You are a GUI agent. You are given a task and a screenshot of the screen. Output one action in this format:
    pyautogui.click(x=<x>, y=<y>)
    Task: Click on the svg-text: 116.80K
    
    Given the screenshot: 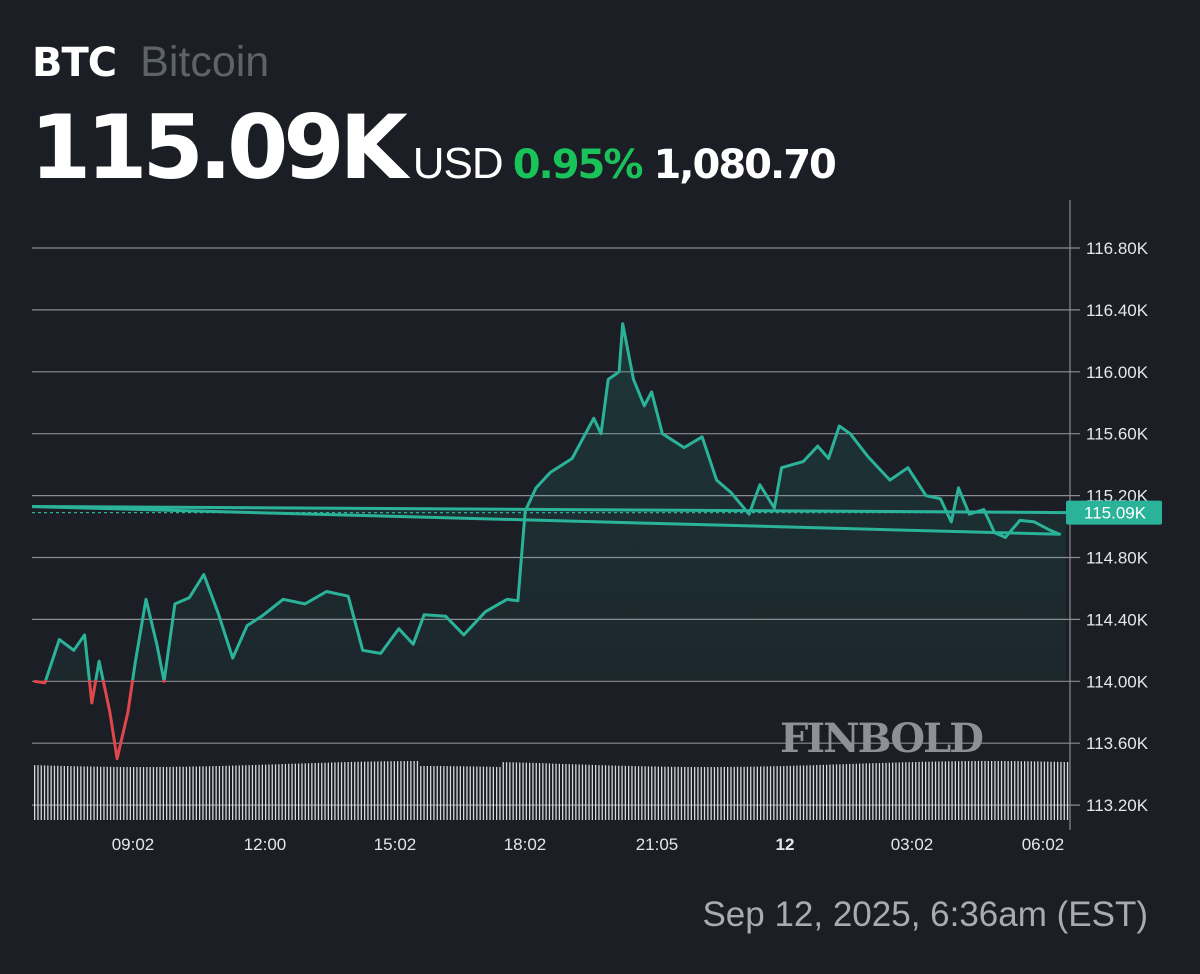 What is the action you would take?
    pyautogui.click(x=1117, y=248)
    